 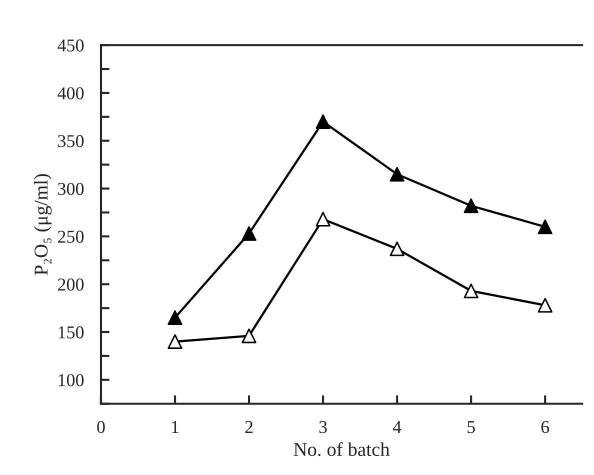 What do you see at coordinates (43, 225) in the screenshot?
I see `y-axis-title: P₂O₅ (μg/ml)` at bounding box center [43, 225].